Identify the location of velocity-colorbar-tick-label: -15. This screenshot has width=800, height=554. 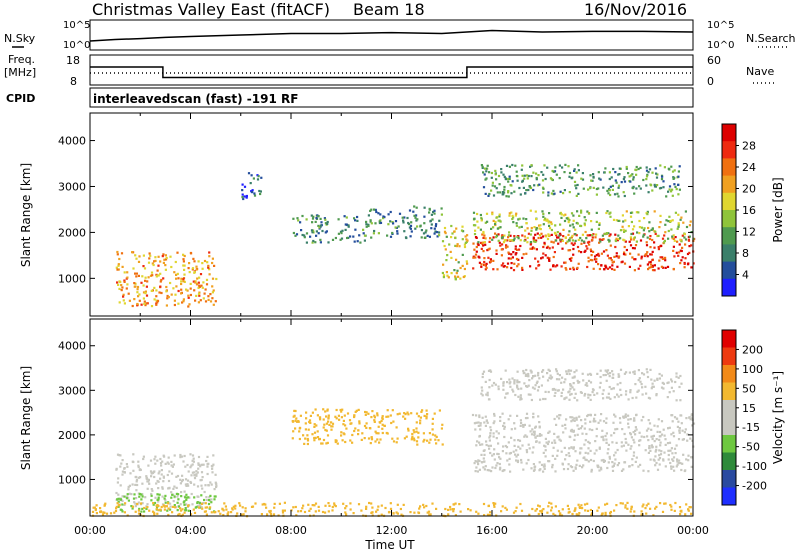
(751, 427).